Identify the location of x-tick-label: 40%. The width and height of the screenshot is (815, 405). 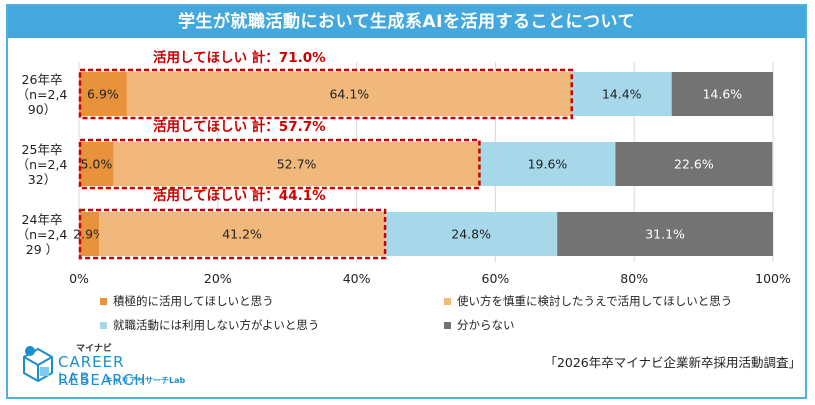
(357, 278).